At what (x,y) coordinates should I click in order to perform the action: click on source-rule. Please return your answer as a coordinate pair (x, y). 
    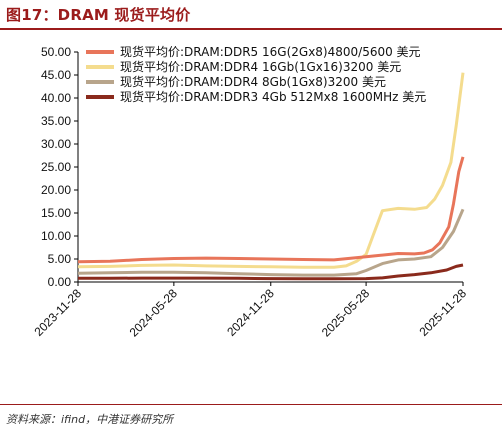
    Looking at the image, I should click on (251, 404).